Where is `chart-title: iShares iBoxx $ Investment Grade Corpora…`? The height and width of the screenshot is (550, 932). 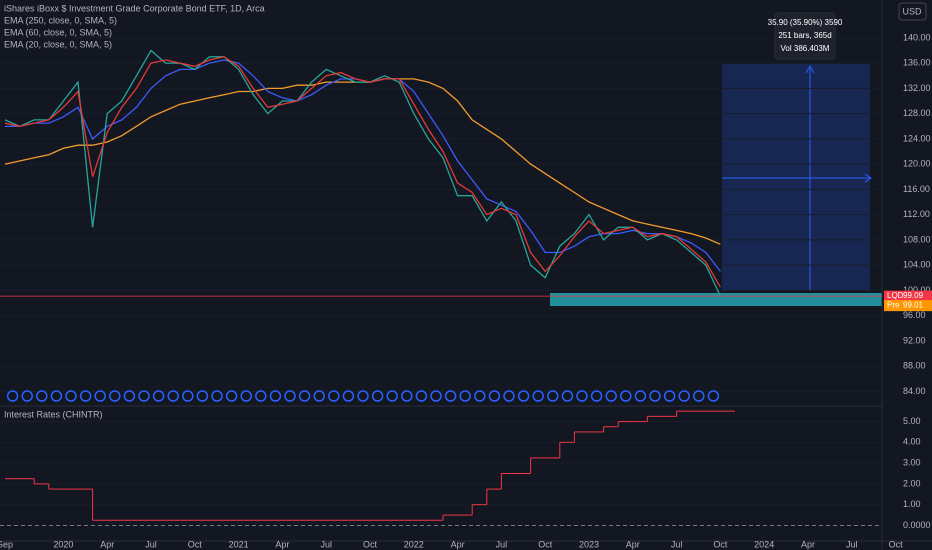
chart-title: iShares iBoxx $ Investment Grade Corpora… is located at coordinates (134, 8).